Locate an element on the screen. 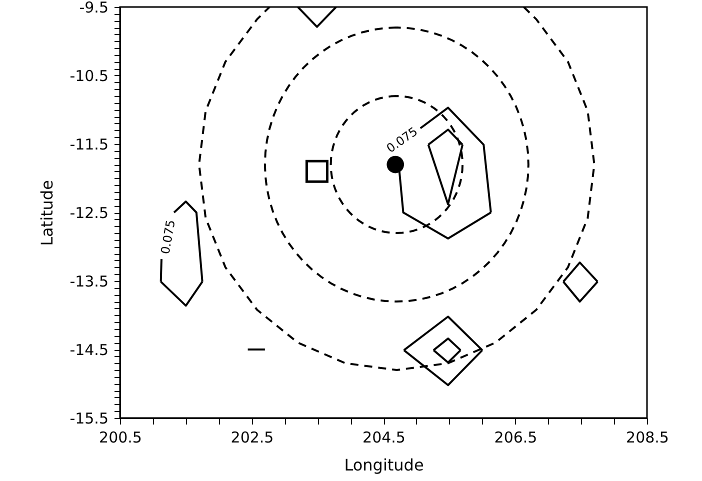 This screenshot has width=702, height=481. x-tick-label: 202.5 is located at coordinates (252, 437).